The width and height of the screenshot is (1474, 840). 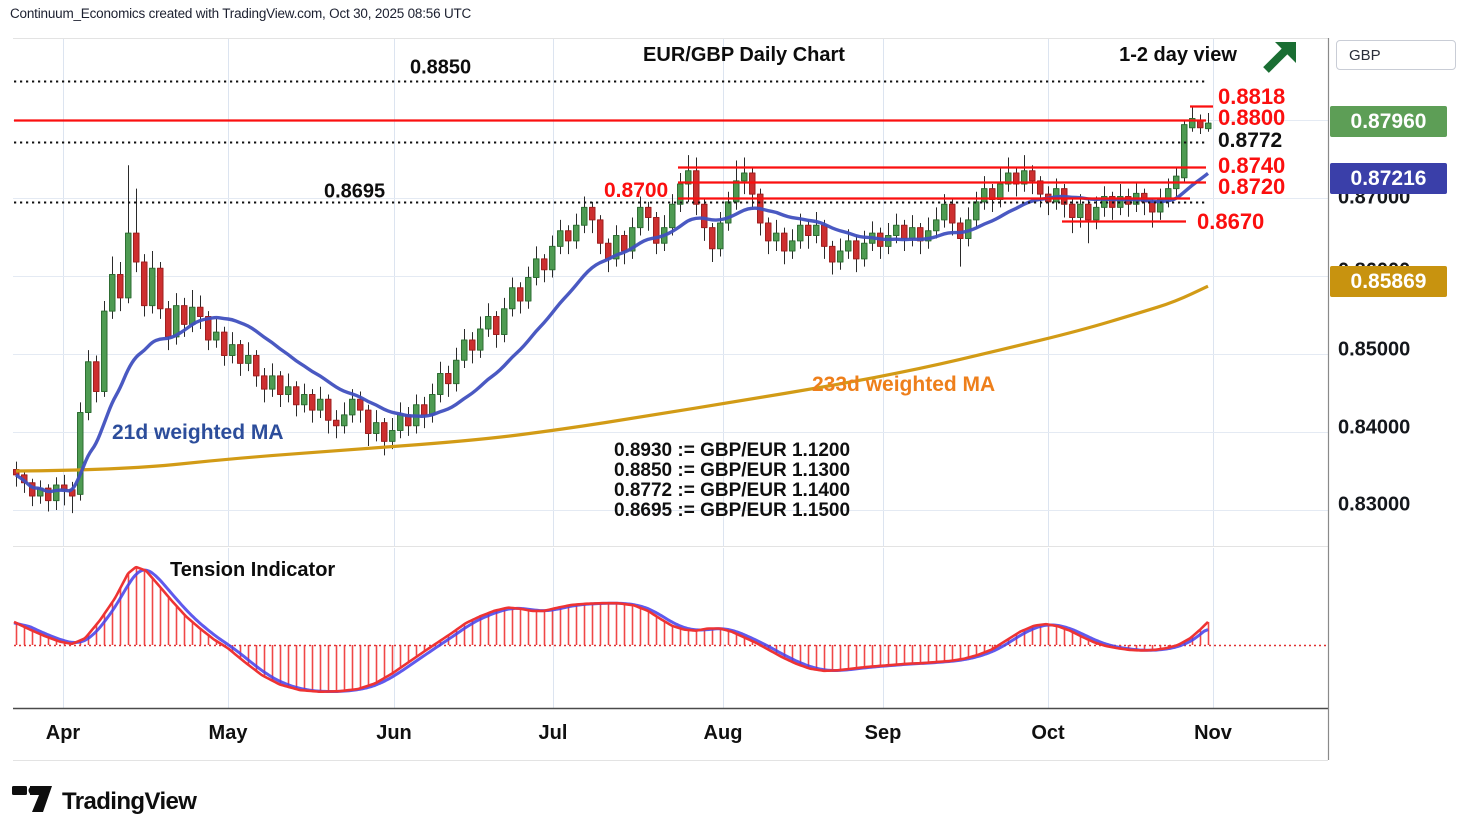 What do you see at coordinates (228, 733) in the screenshot?
I see `month-label-may: May` at bounding box center [228, 733].